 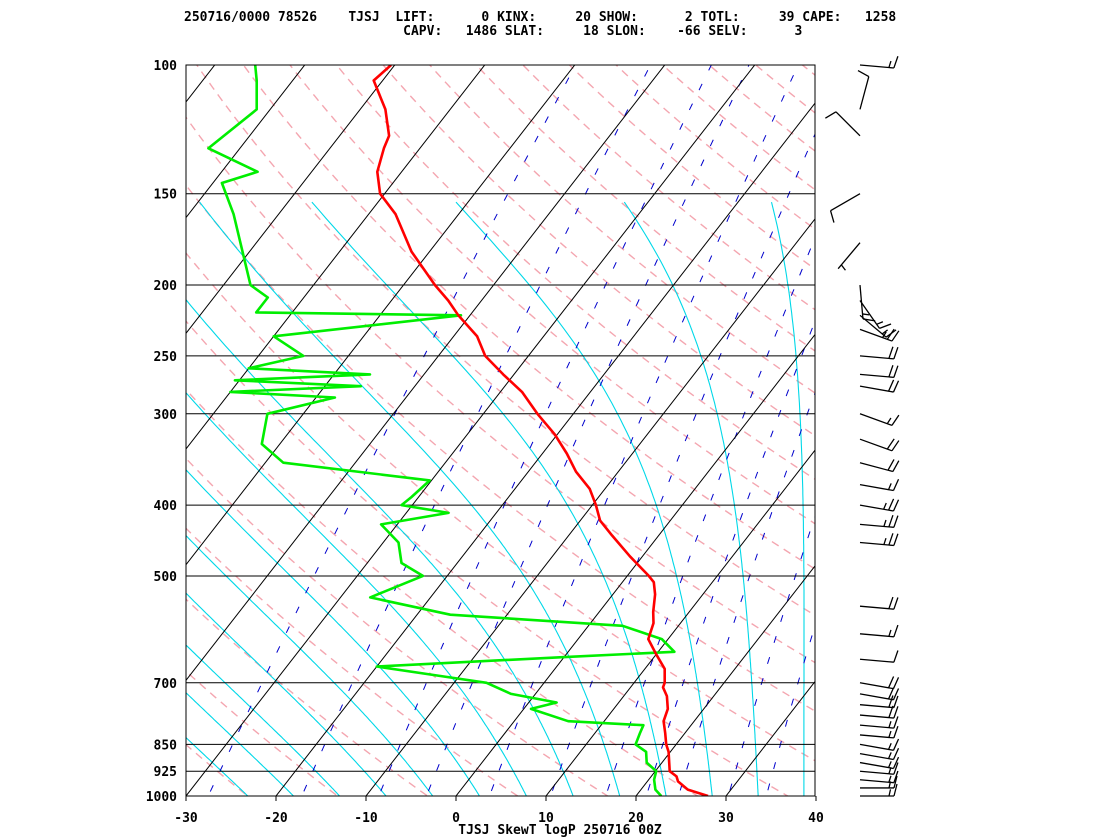 What do you see at coordinates (816, 818) in the screenshot?
I see `temperature-tick-label: 40` at bounding box center [816, 818].